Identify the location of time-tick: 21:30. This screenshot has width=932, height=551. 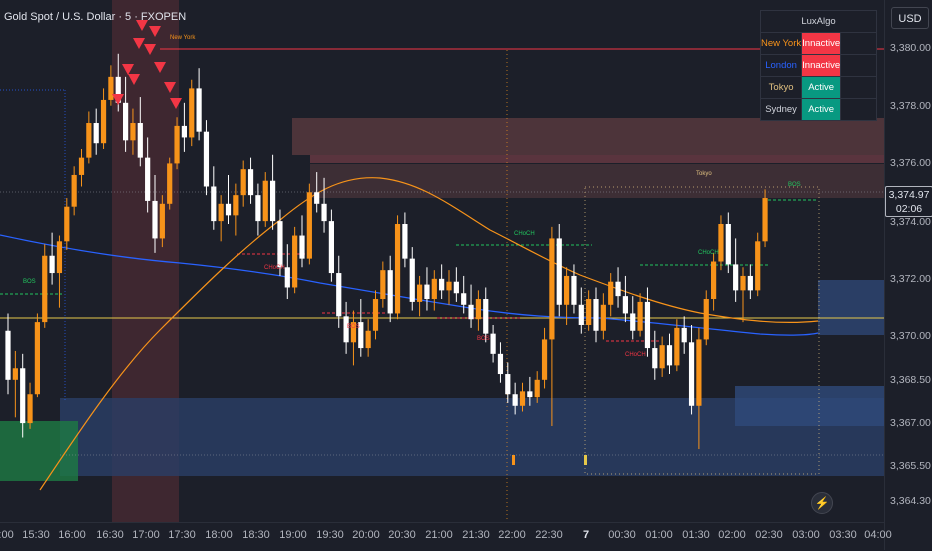
(476, 535).